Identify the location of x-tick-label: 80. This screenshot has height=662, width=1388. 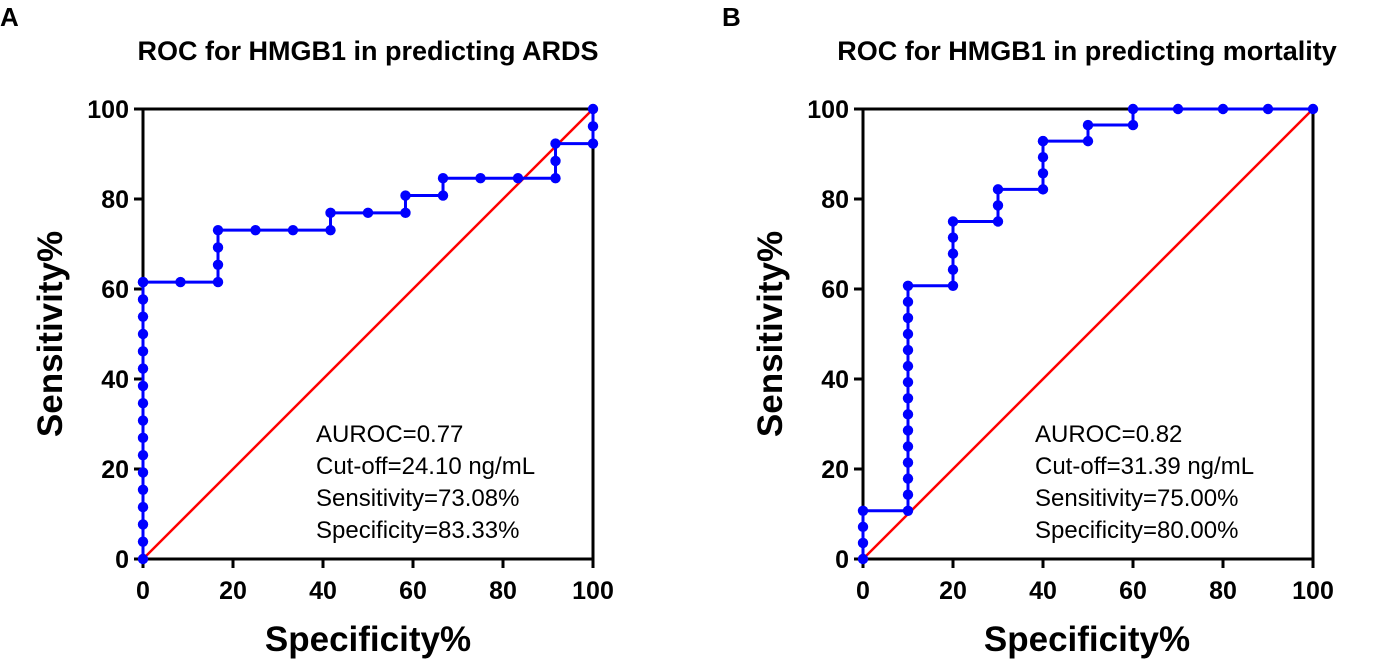
(1223, 591).